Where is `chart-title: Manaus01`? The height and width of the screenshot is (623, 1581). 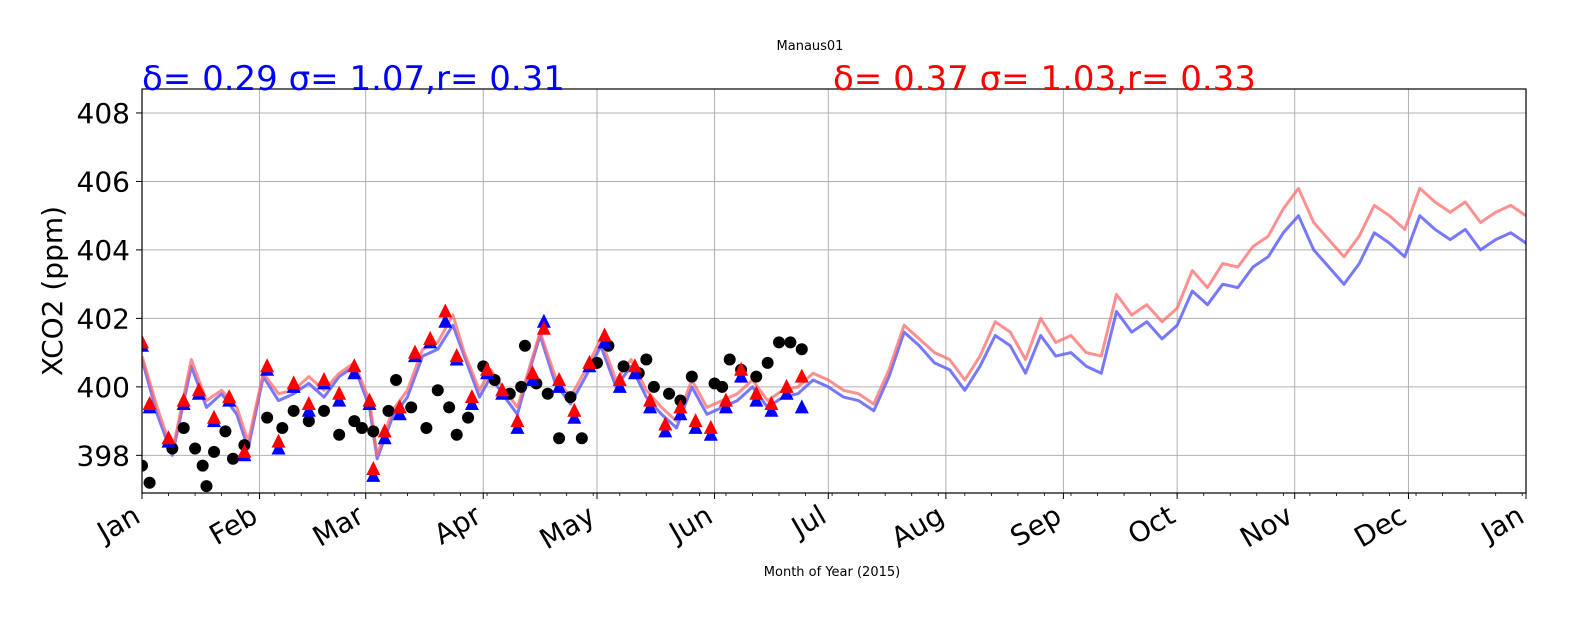 chart-title: Manaus01 is located at coordinates (810, 46).